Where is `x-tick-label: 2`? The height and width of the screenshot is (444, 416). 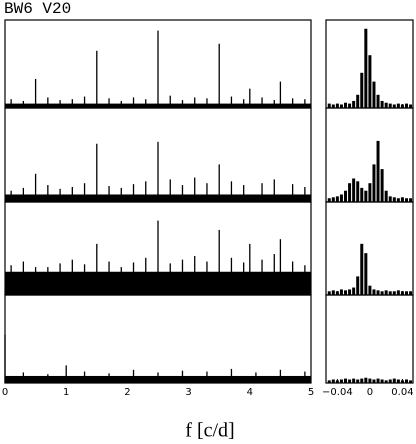 x-tick-label: 2 is located at coordinates (127, 392).